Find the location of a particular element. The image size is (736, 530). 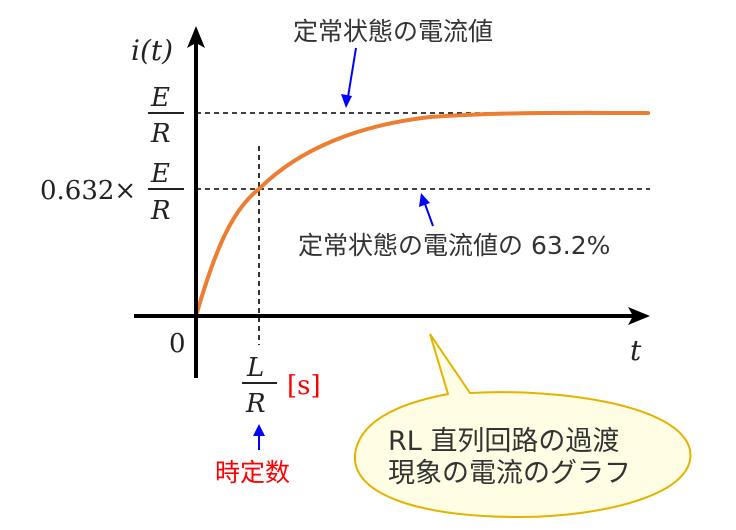

steady-state-632-annotation: 定常状態の電流値の 63.2% is located at coordinates (454, 245).